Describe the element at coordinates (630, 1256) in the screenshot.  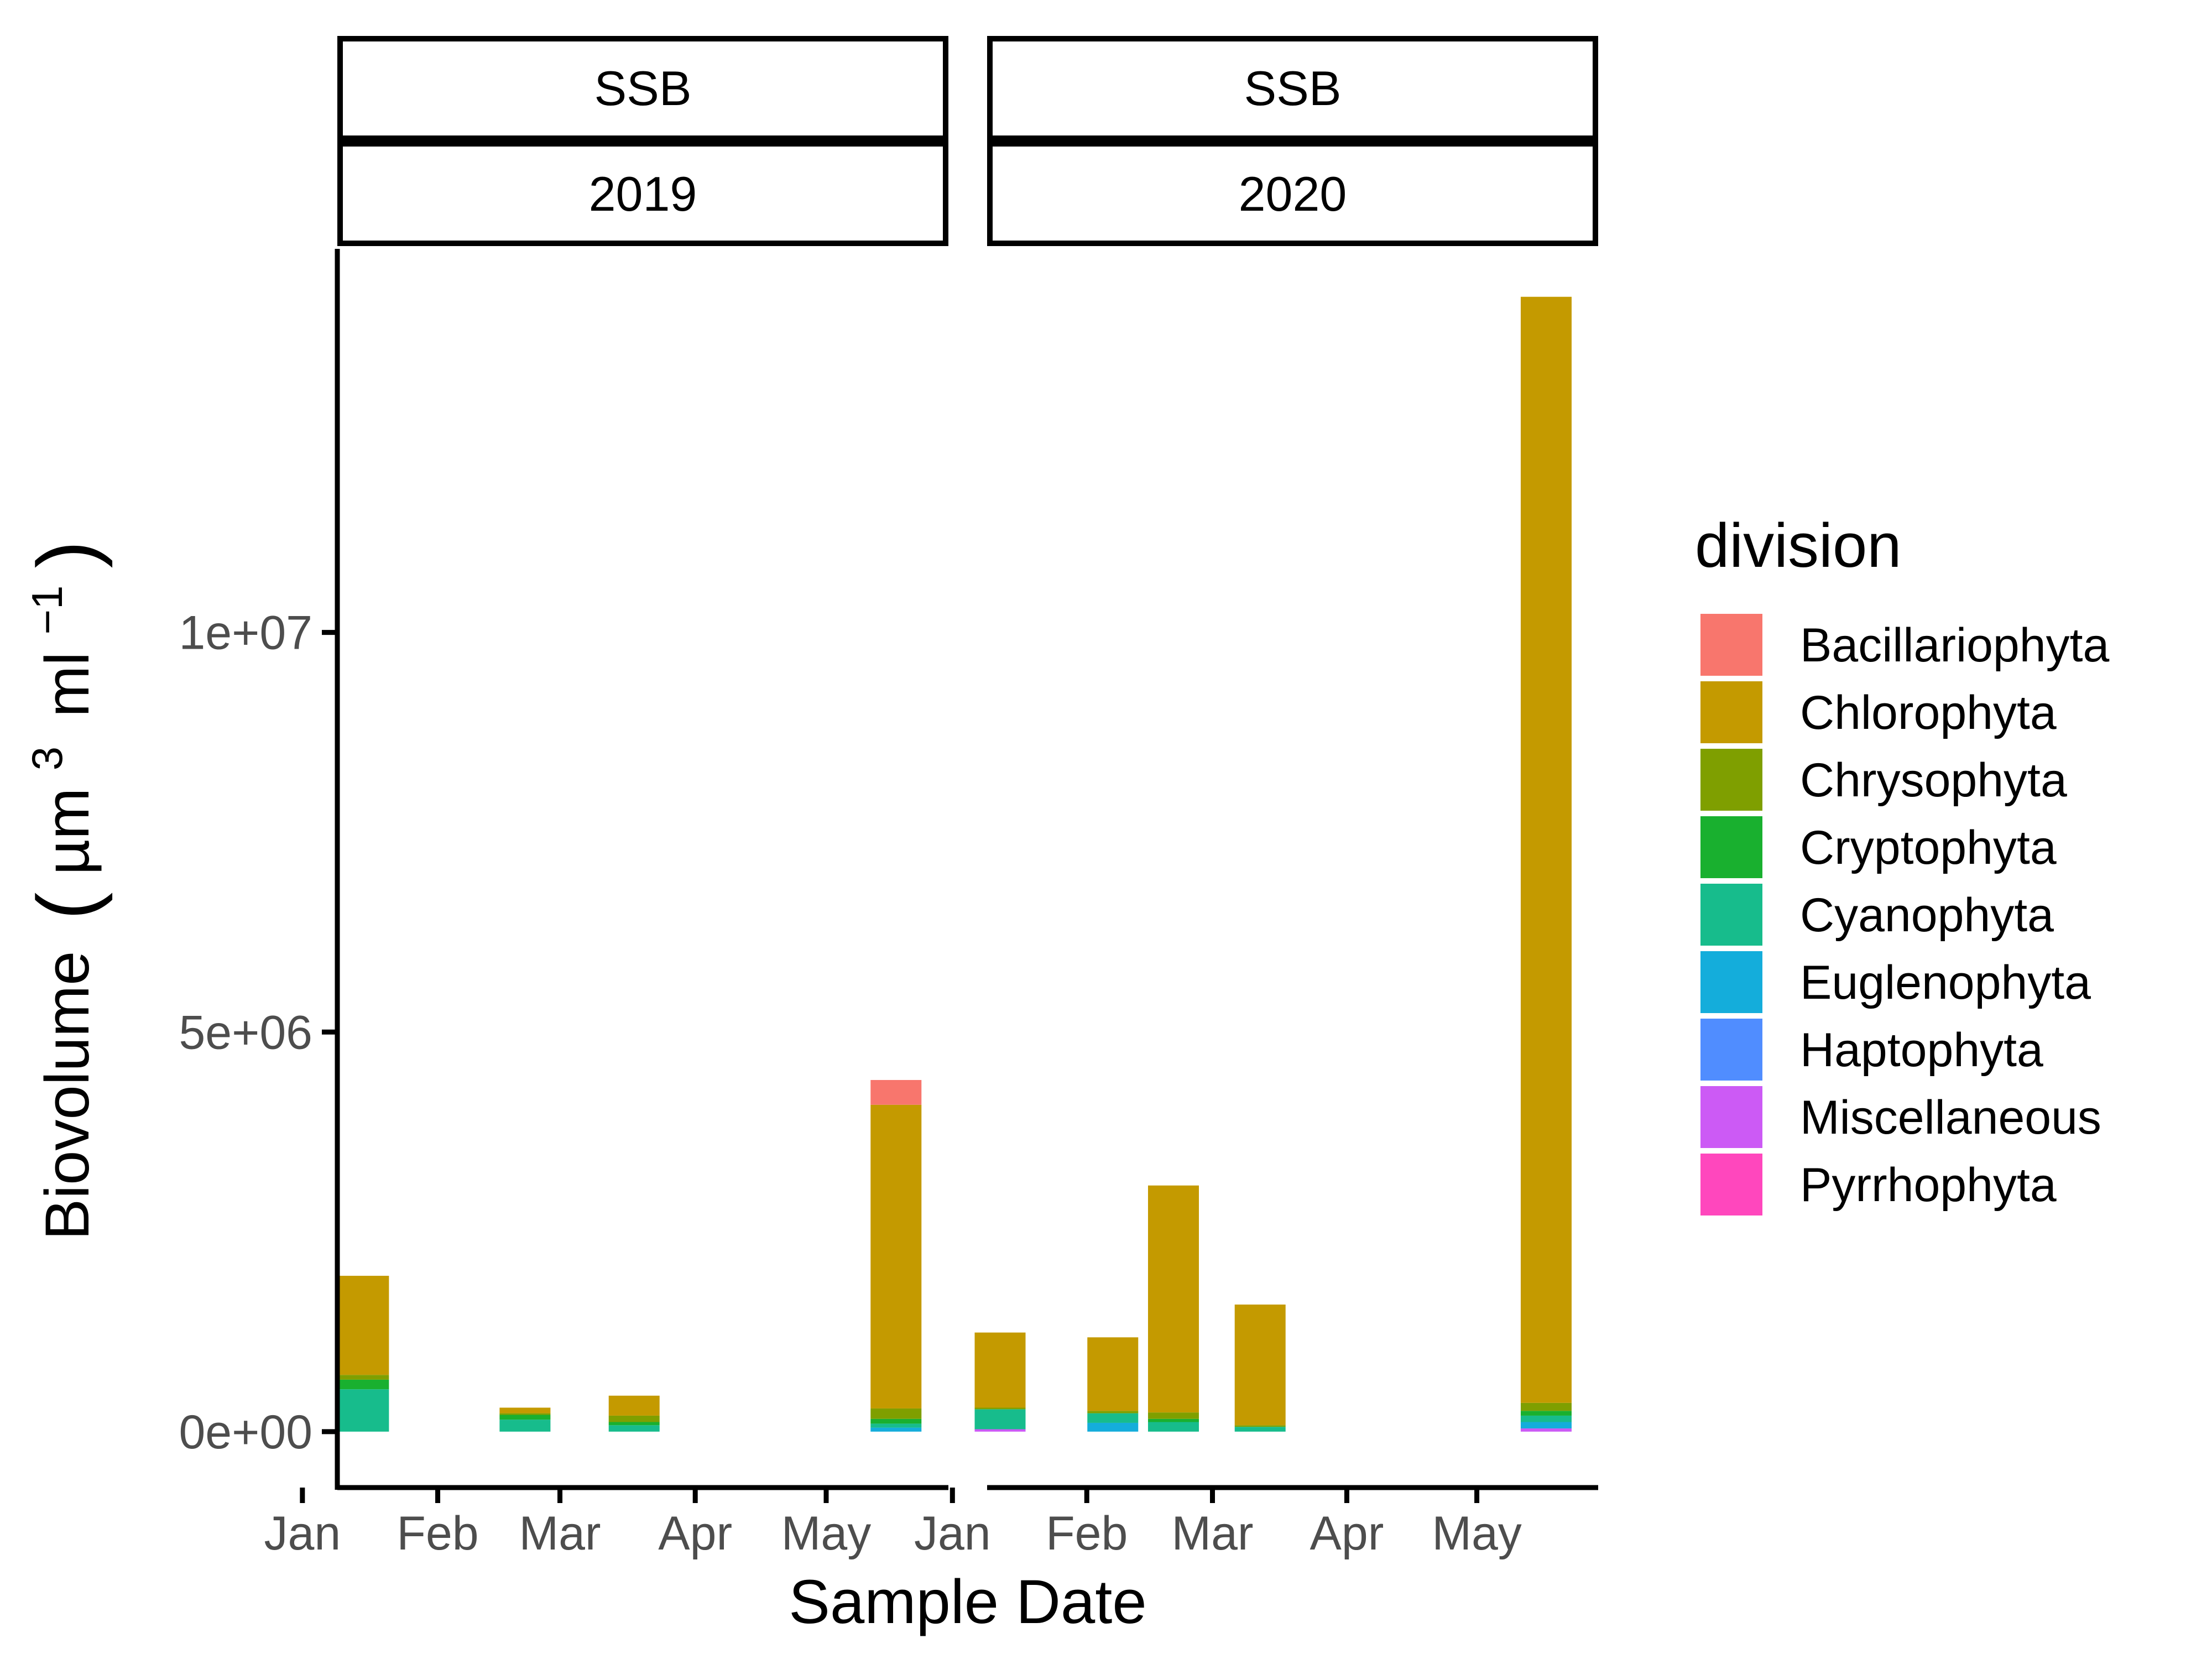
I see `bars-2019` at that location.